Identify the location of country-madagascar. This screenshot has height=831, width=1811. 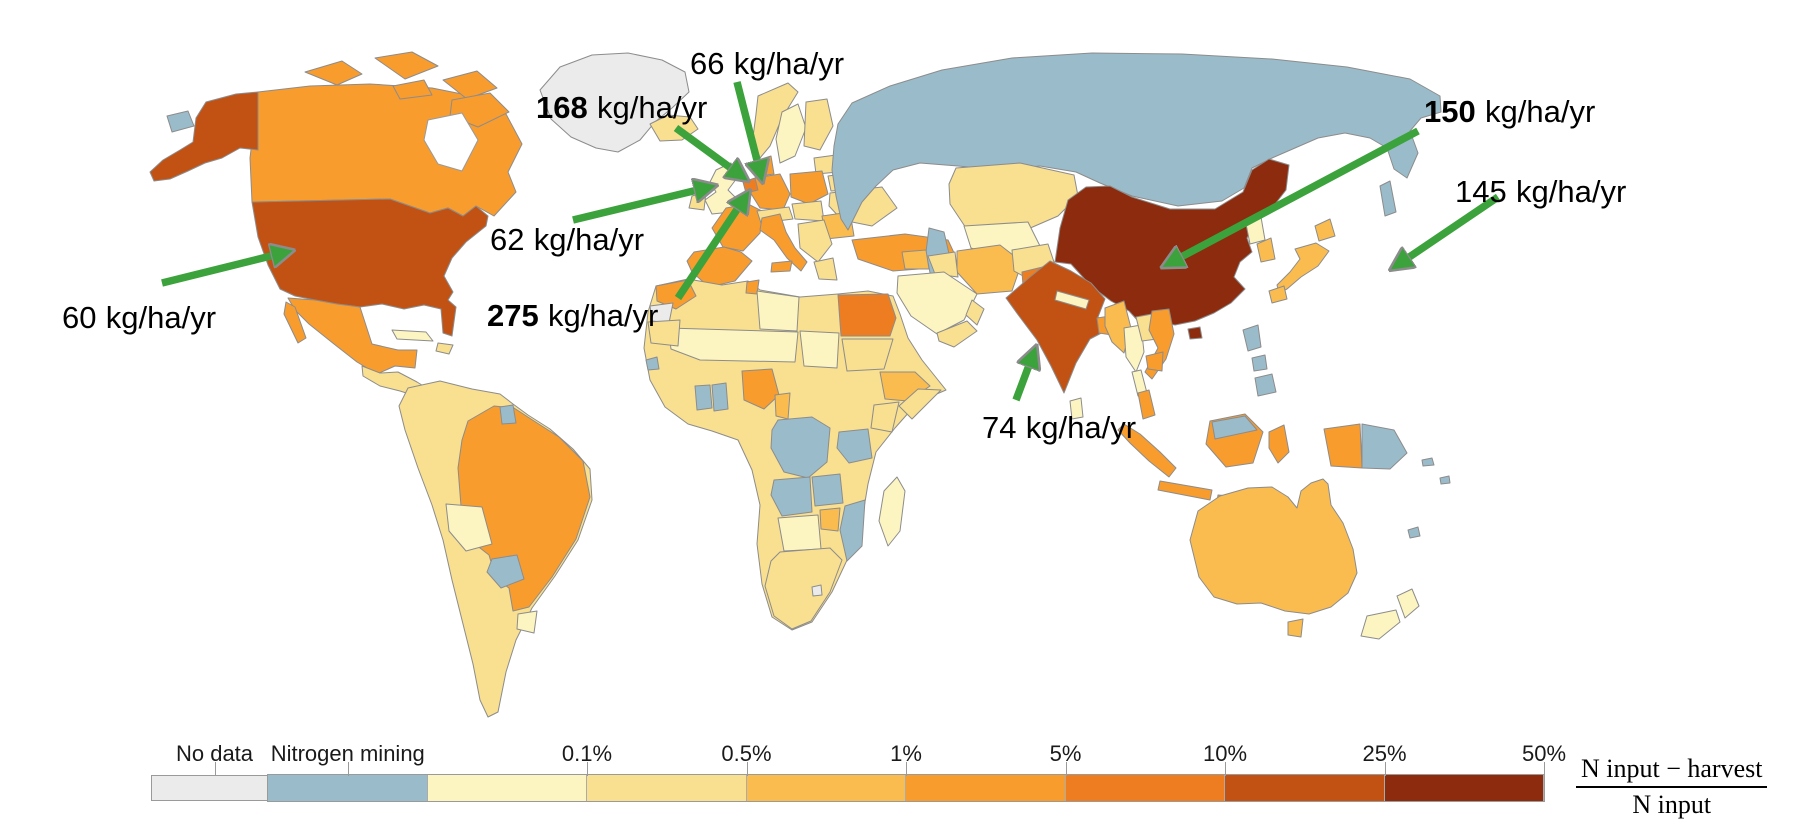
(892, 511).